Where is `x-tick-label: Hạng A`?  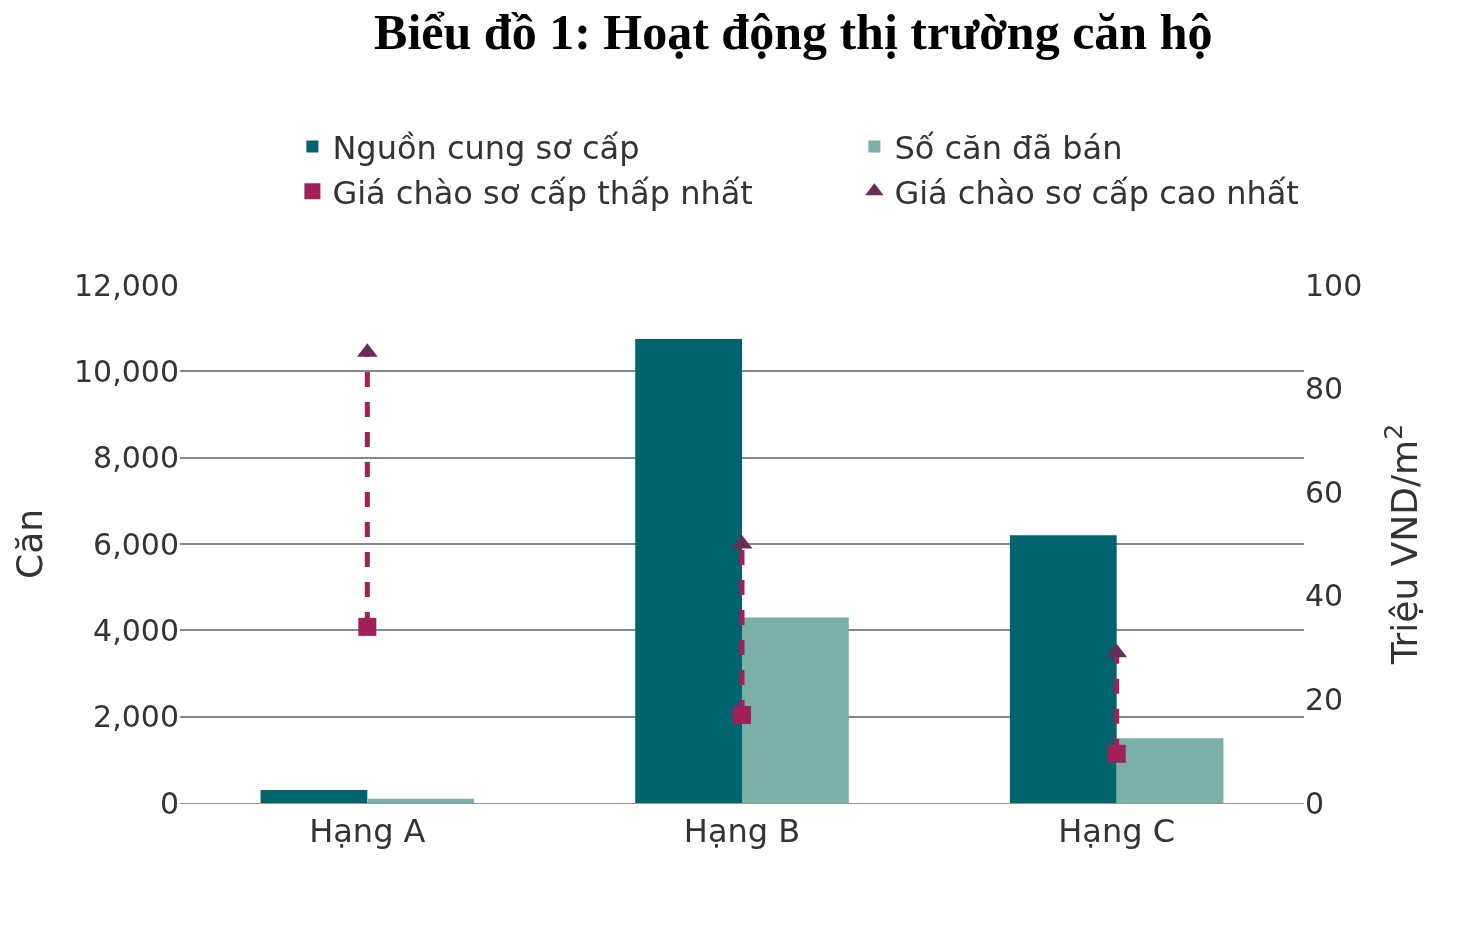
x-tick-label: Hạng A is located at coordinates (367, 831).